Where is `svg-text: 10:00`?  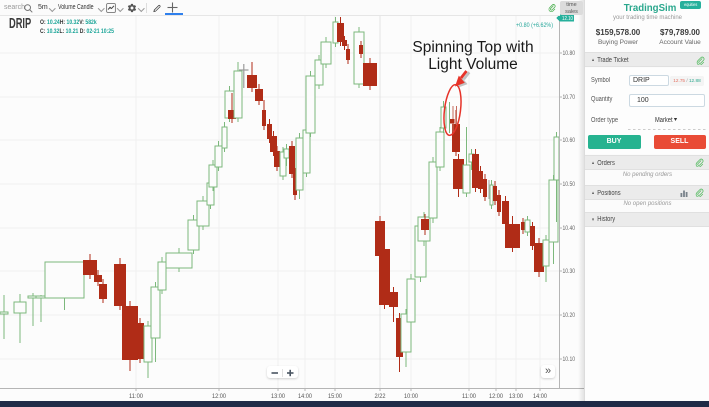
svg-text: 10:00 is located at coordinates (411, 396).